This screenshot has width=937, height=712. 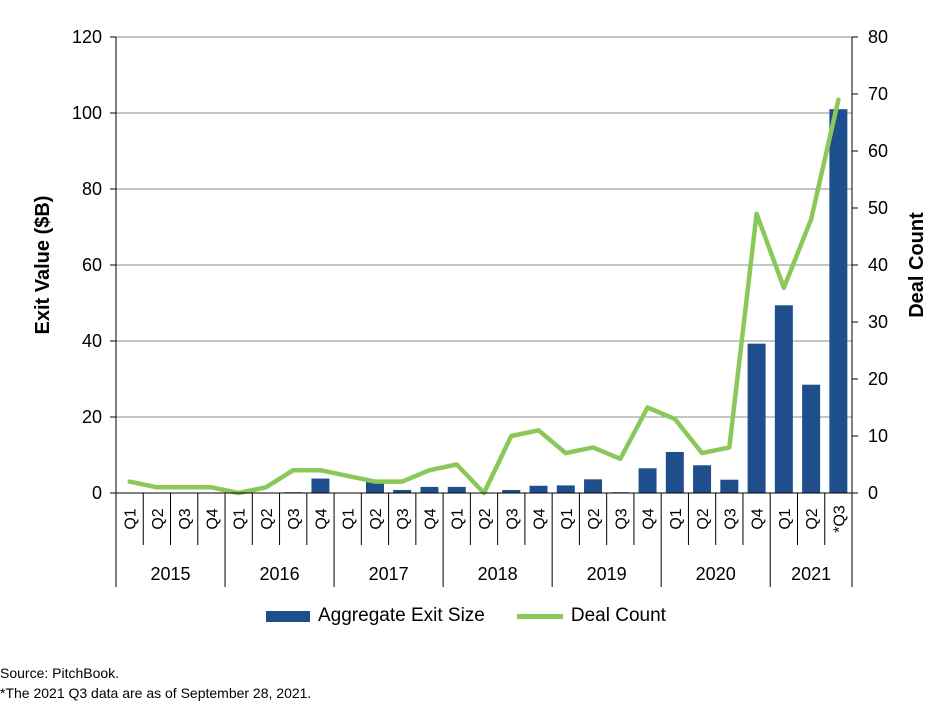 What do you see at coordinates (87, 113) in the screenshot?
I see `left-tick-label: 100` at bounding box center [87, 113].